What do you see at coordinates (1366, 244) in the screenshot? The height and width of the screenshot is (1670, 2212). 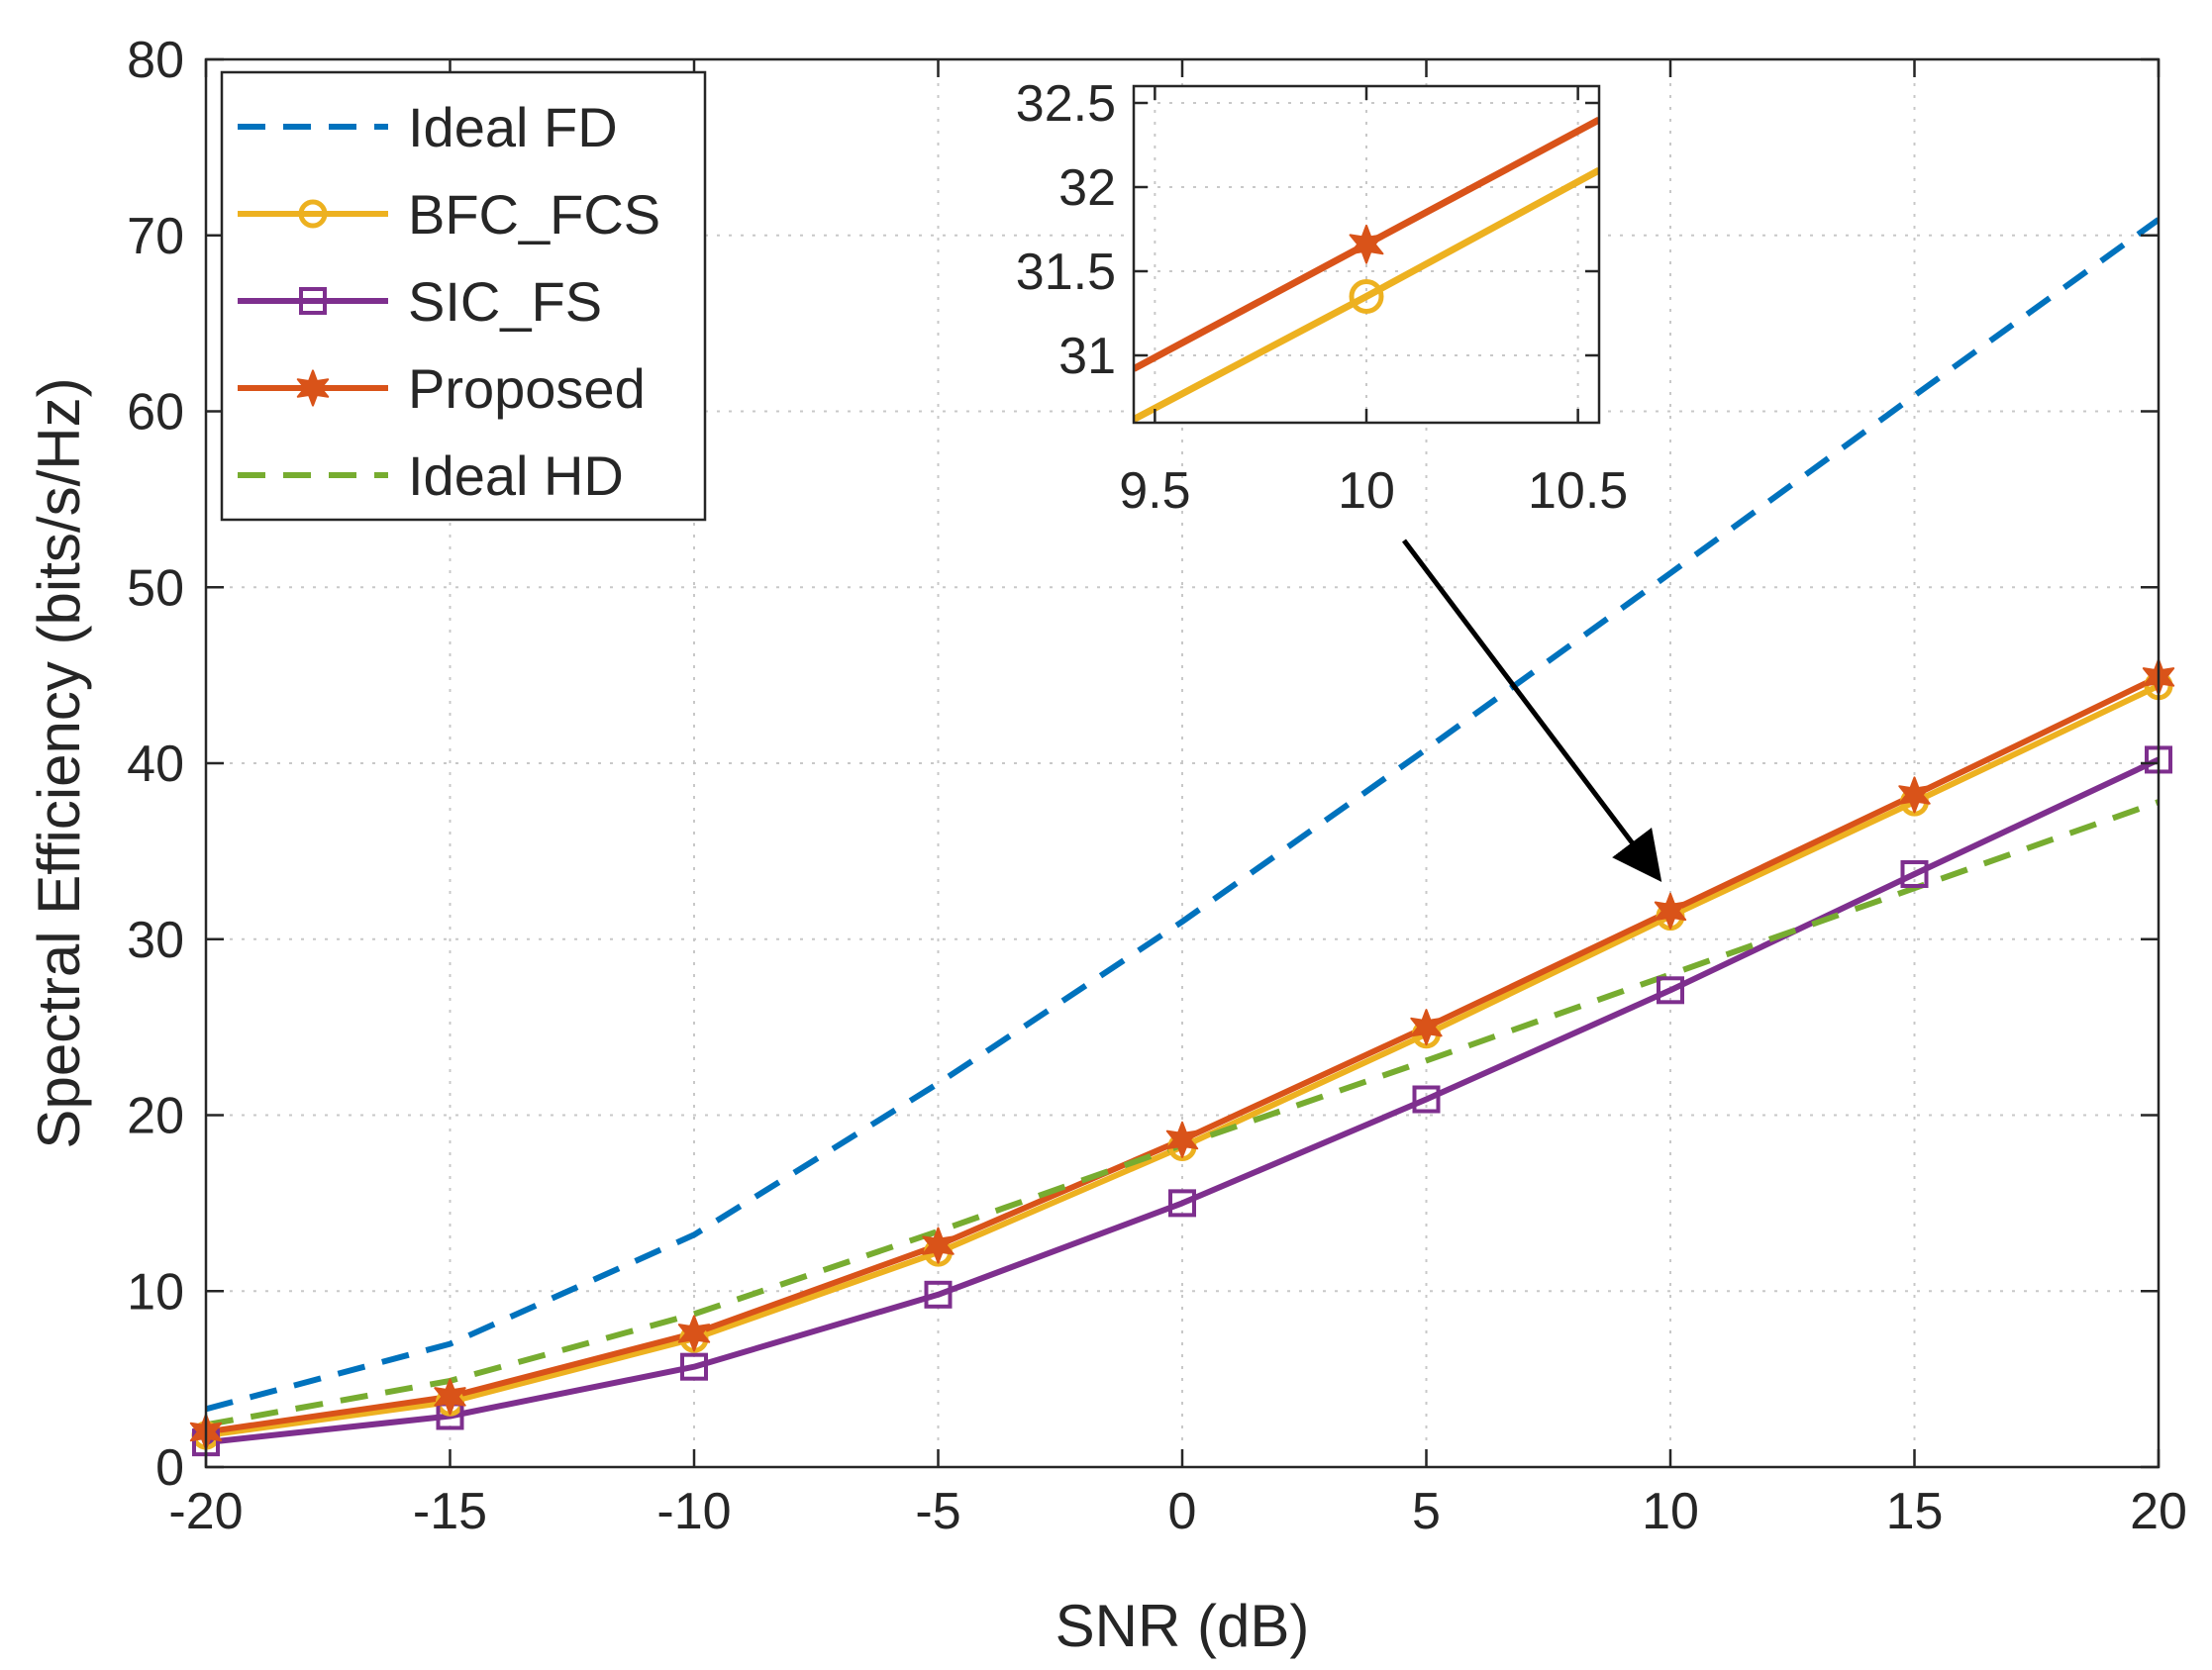 I see `inset-data-point-proposed` at bounding box center [1366, 244].